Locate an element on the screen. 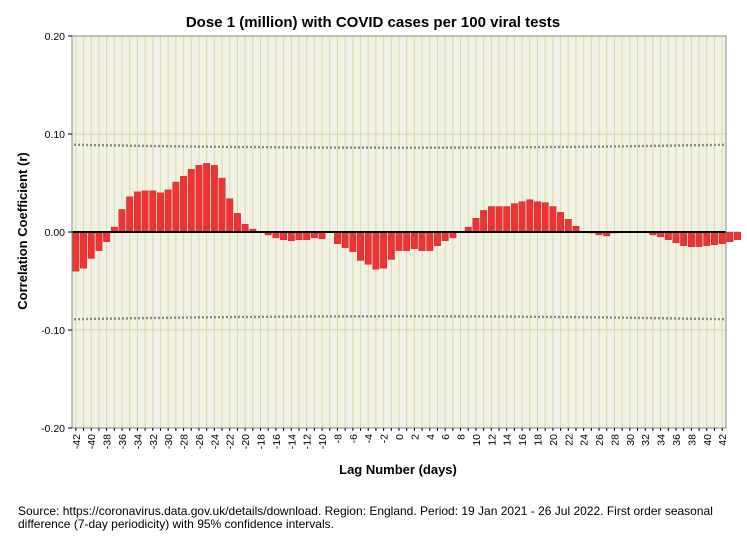  x-tick-label: 20 is located at coordinates (554, 440).